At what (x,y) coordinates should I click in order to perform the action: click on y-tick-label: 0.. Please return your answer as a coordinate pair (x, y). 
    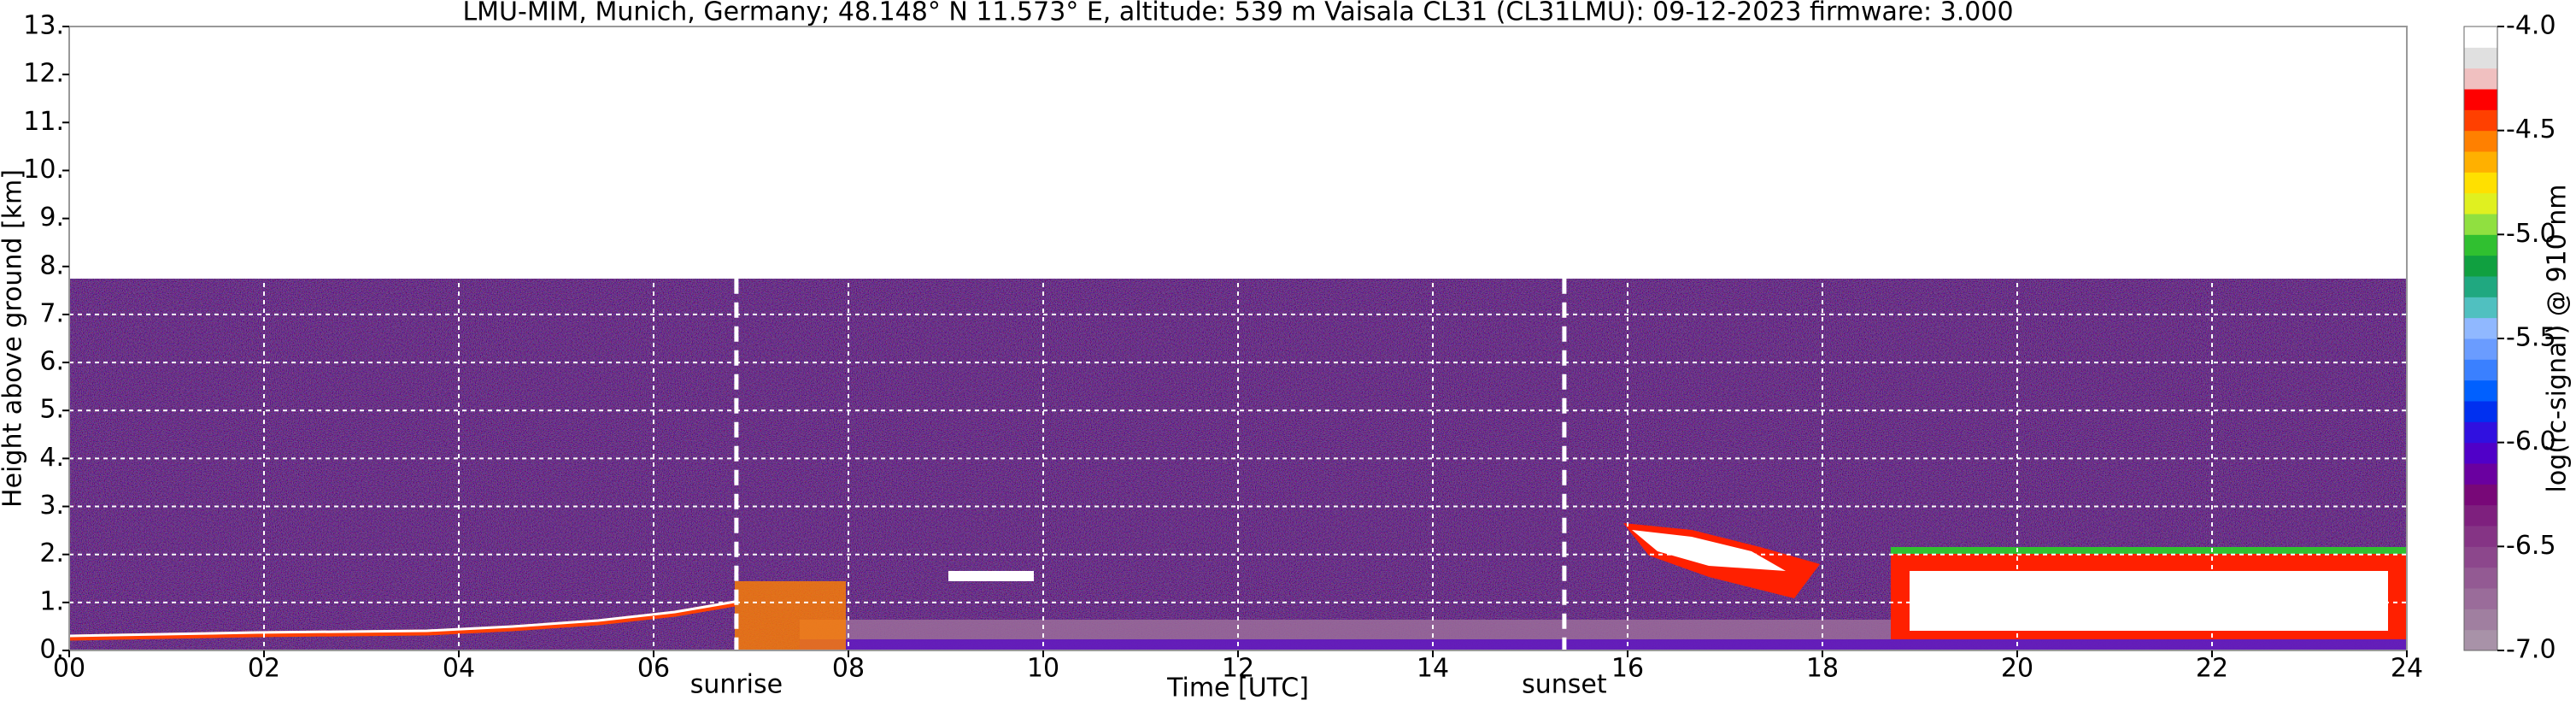
    Looking at the image, I should click on (51, 650).